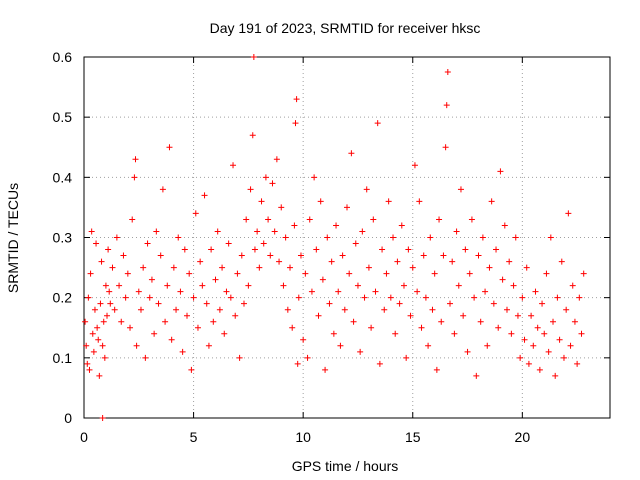 Image resolution: width=640 pixels, height=480 pixels. Describe the element at coordinates (63, 238) in the screenshot. I see `y-tick-label: 0.3` at that location.